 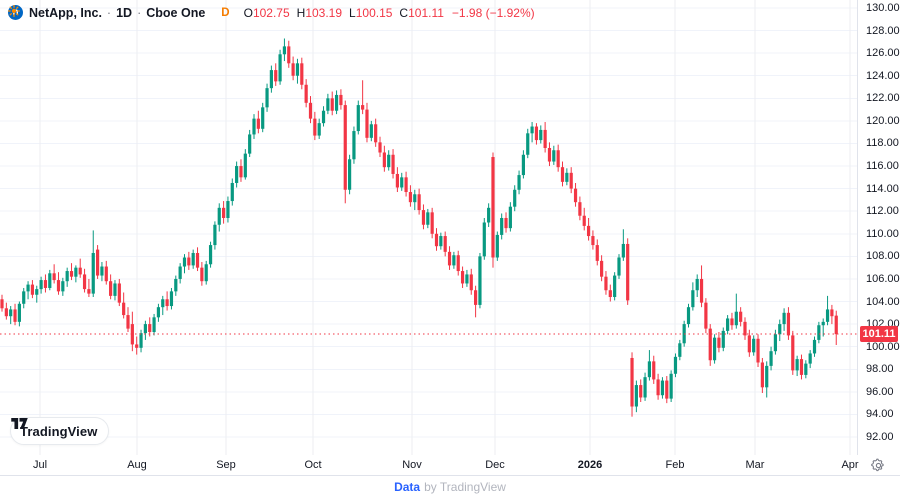 What do you see at coordinates (883, 346) in the screenshot?
I see `price-tick-label: 100.00` at bounding box center [883, 346].